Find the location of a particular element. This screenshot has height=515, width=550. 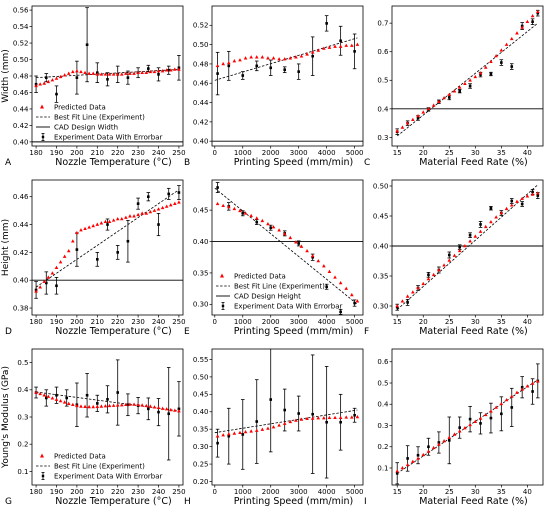

x-tick-label: 20 is located at coordinates (423, 322).